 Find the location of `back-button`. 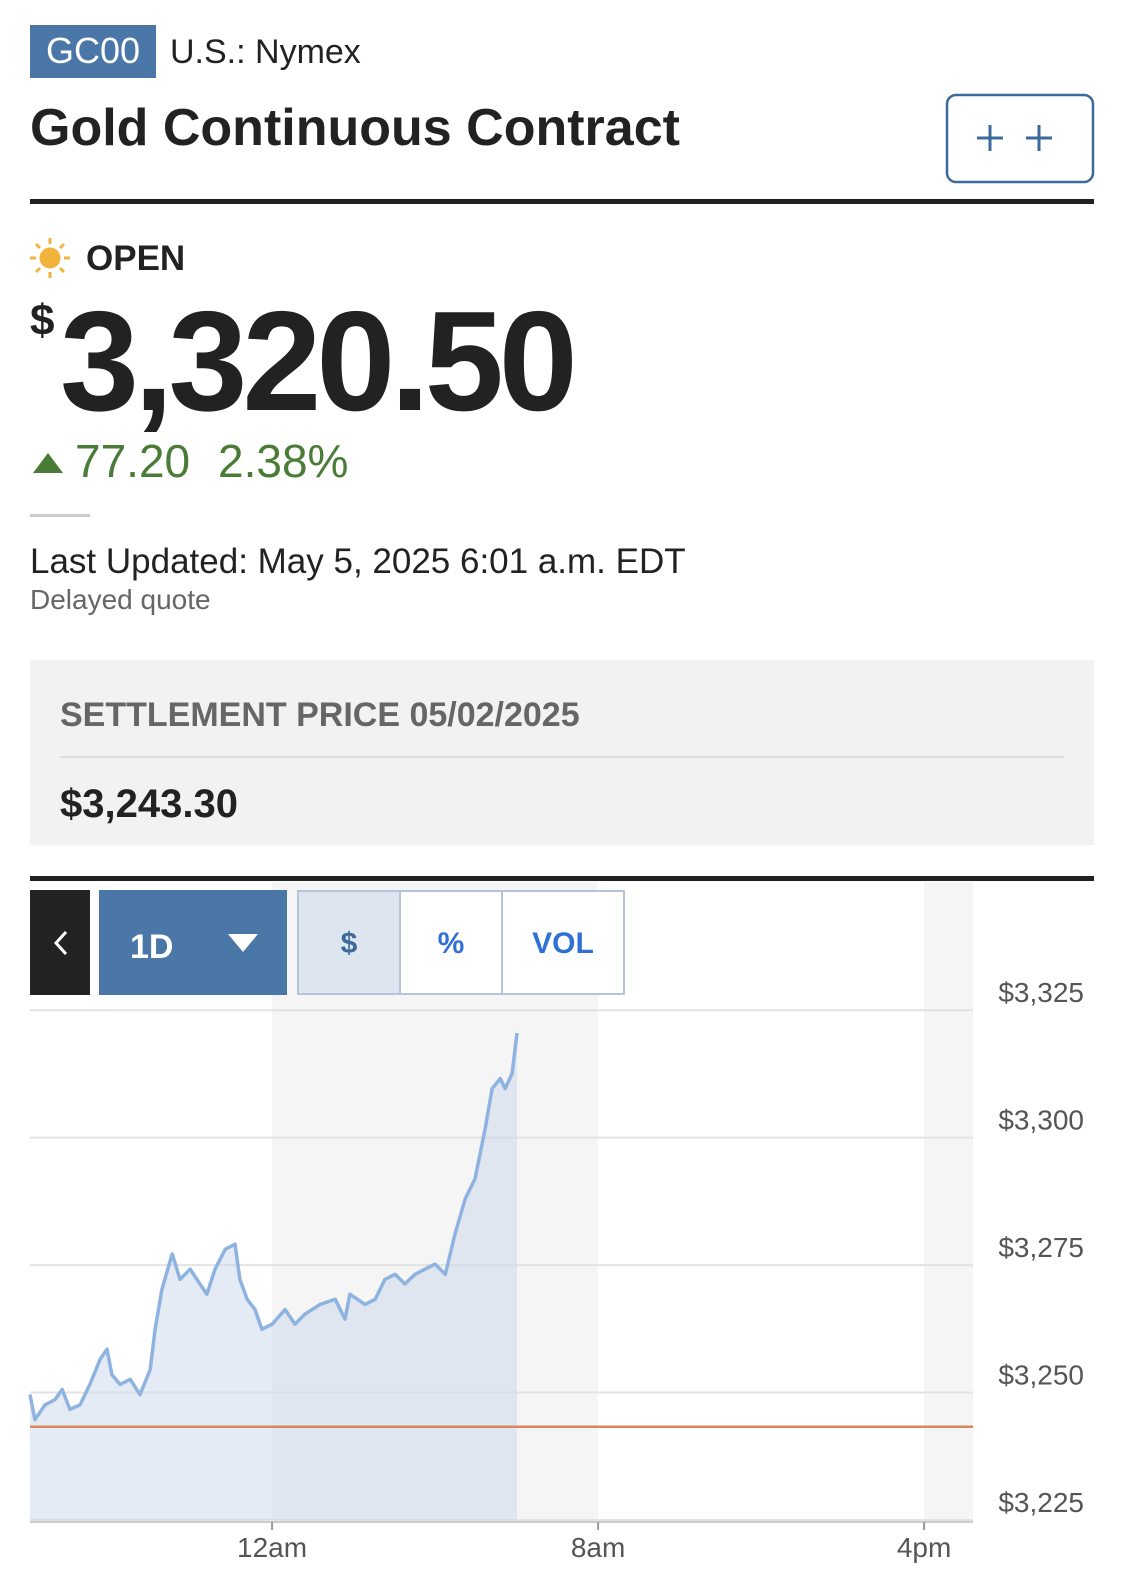

back-button is located at coordinates (60, 942).